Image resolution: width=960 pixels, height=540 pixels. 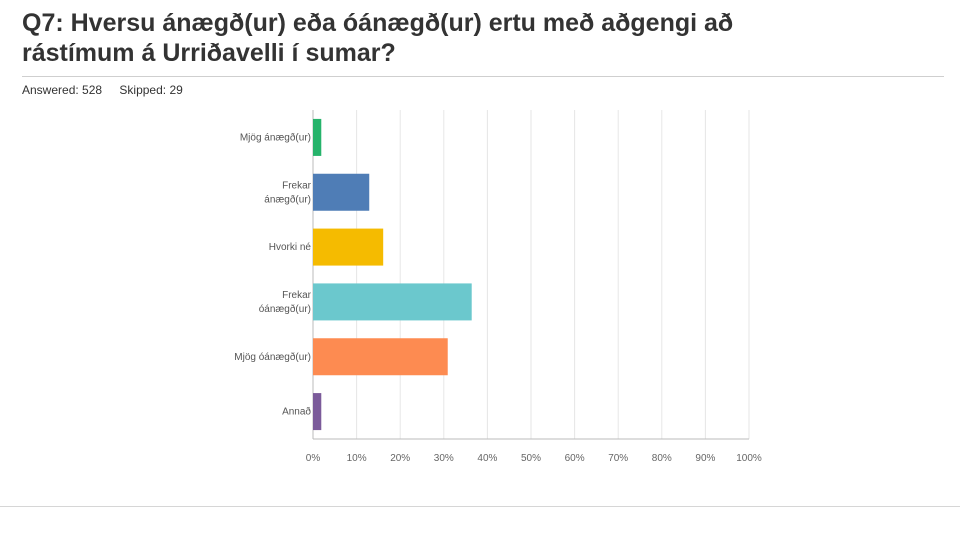 What do you see at coordinates (275, 137) in the screenshot?
I see `category-label: Mjög ánægð(ur)` at bounding box center [275, 137].